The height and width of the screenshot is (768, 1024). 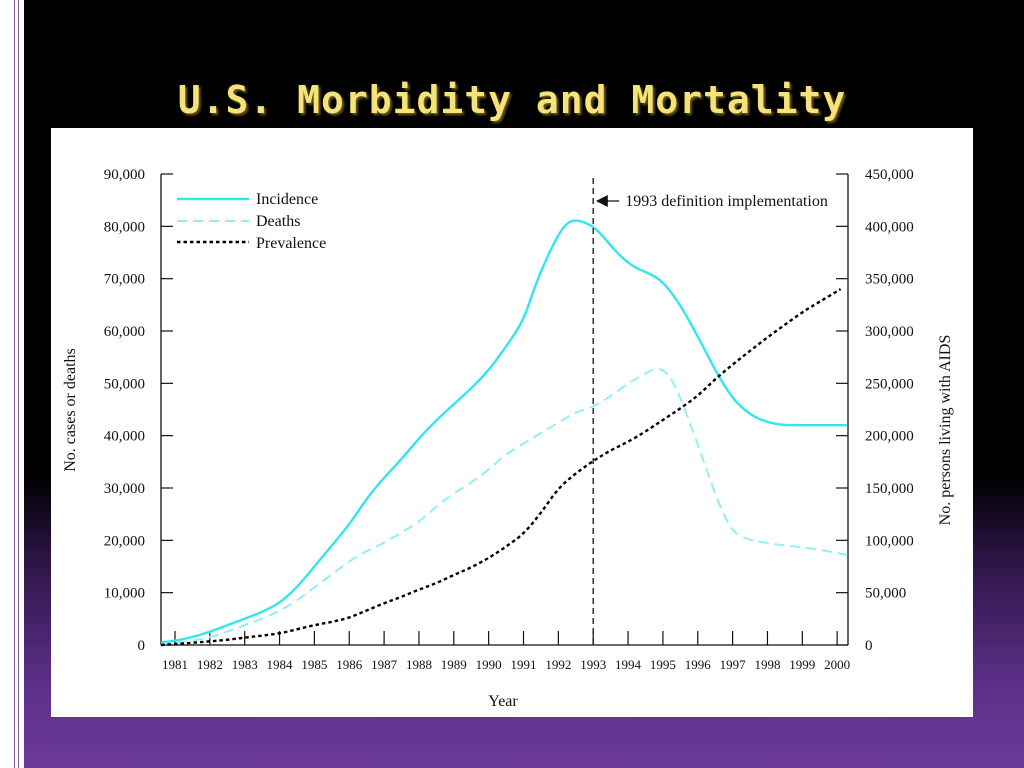 What do you see at coordinates (889, 384) in the screenshot?
I see `y2-tick-label: 250,000` at bounding box center [889, 384].